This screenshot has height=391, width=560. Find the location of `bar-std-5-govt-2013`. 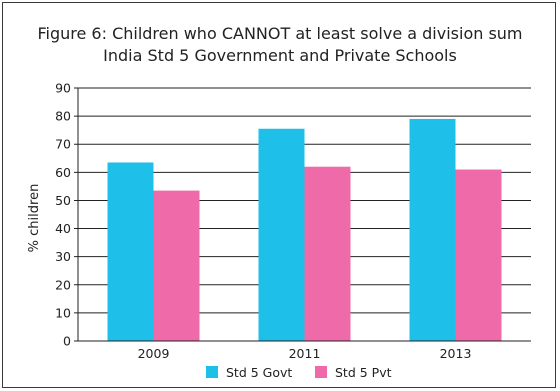

bar-std-5-govt-2013 is located at coordinates (432, 229).